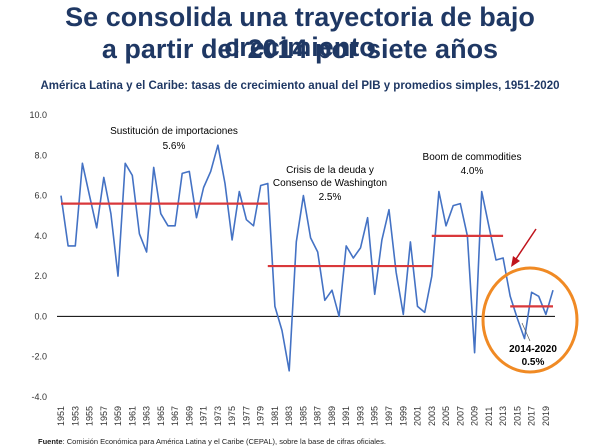  Describe the element at coordinates (330, 170) in the screenshot. I see `annotation-debt-label-1: Crisis de la deuda y` at that location.